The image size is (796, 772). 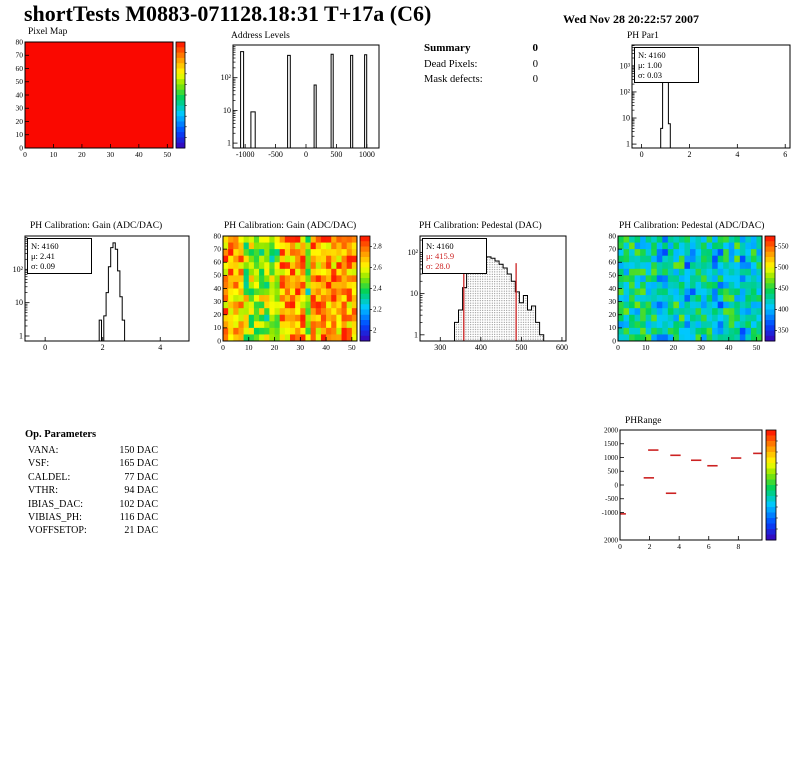 I want to click on stats-sigma: σ: 0.09, so click(x=43, y=266).